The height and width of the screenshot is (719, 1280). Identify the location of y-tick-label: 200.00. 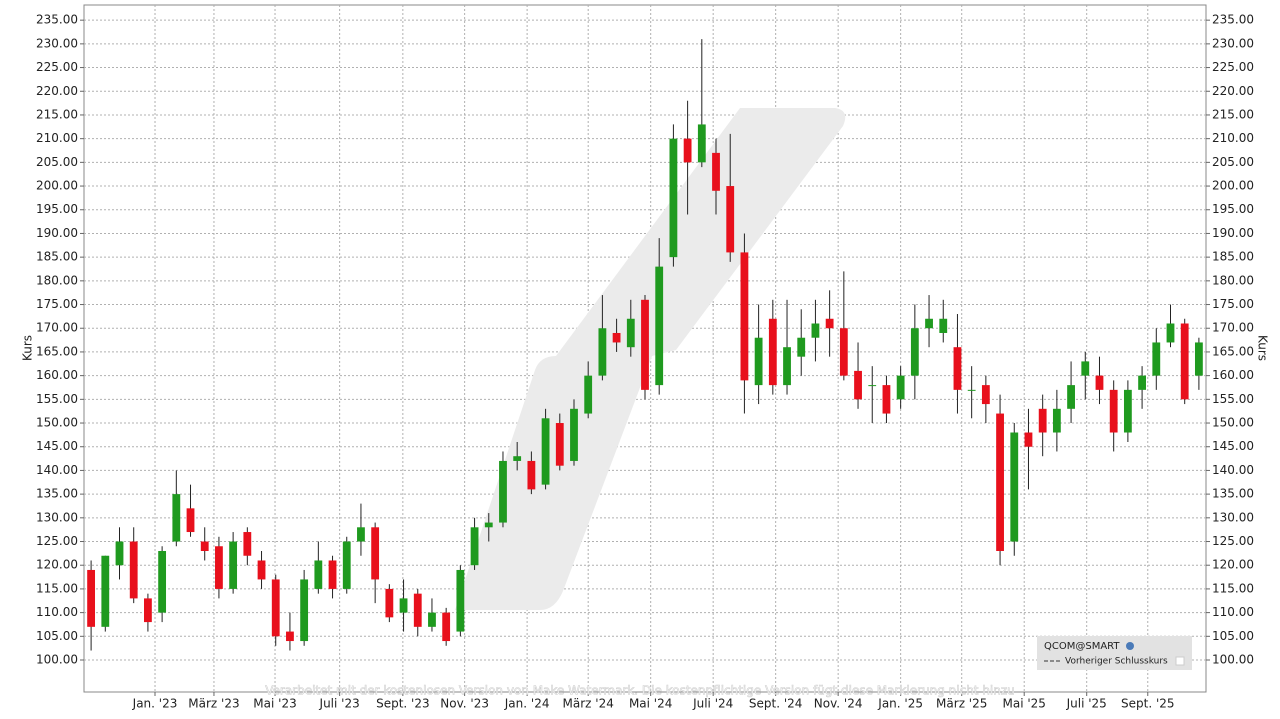
(57, 186).